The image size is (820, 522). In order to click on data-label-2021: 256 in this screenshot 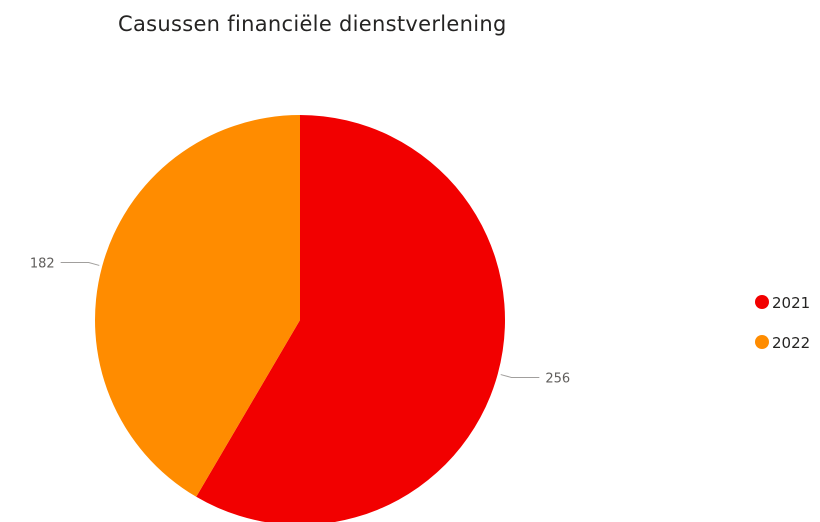, I will do `click(557, 378)`.